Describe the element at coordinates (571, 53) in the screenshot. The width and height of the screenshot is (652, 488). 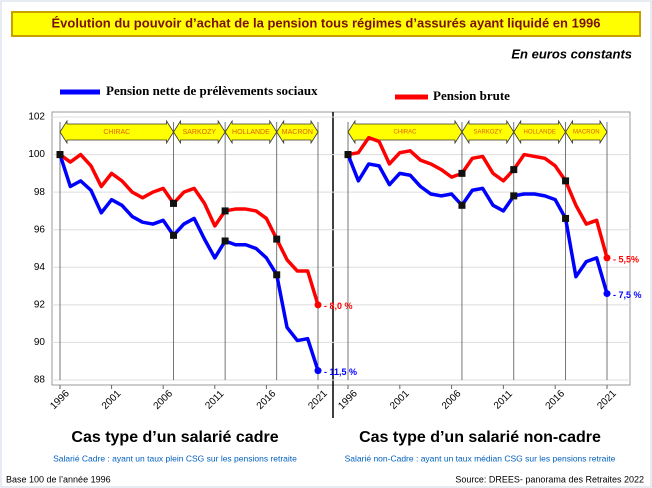
I see `subtitle: En euros constants` at that location.